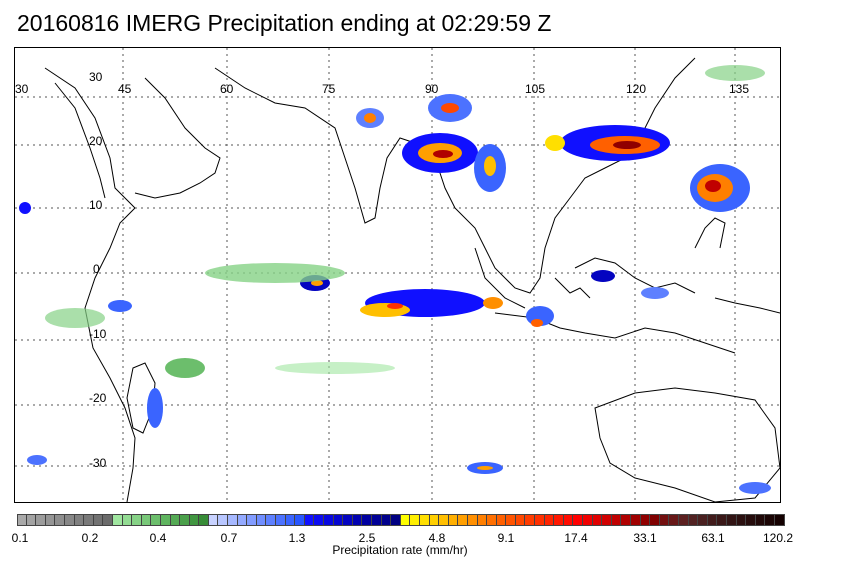  I want to click on lat-label: 20, so click(96, 141).